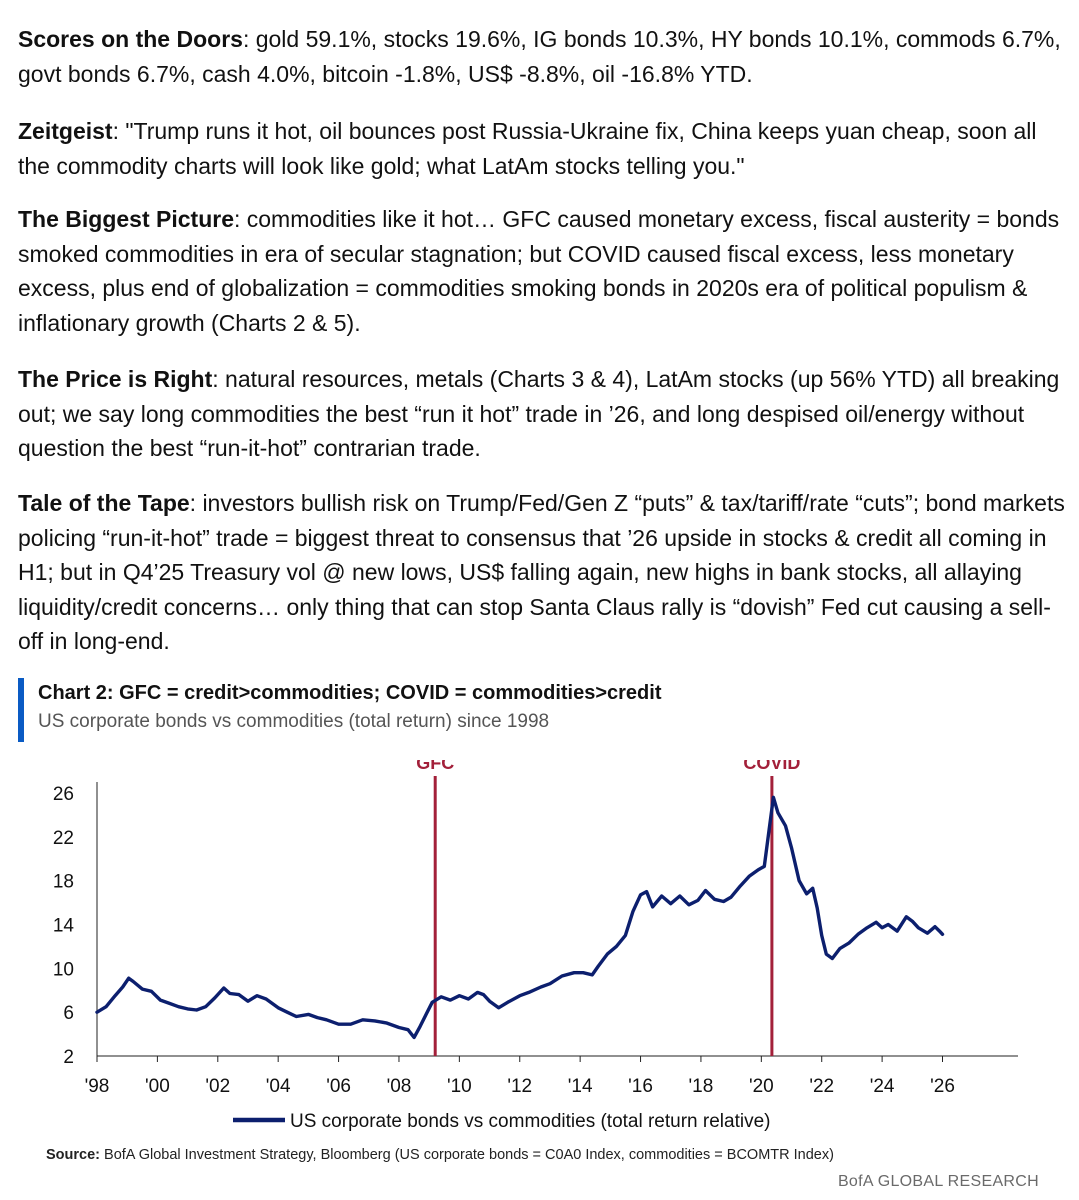  I want to click on y-tick-label: 10, so click(63, 969).